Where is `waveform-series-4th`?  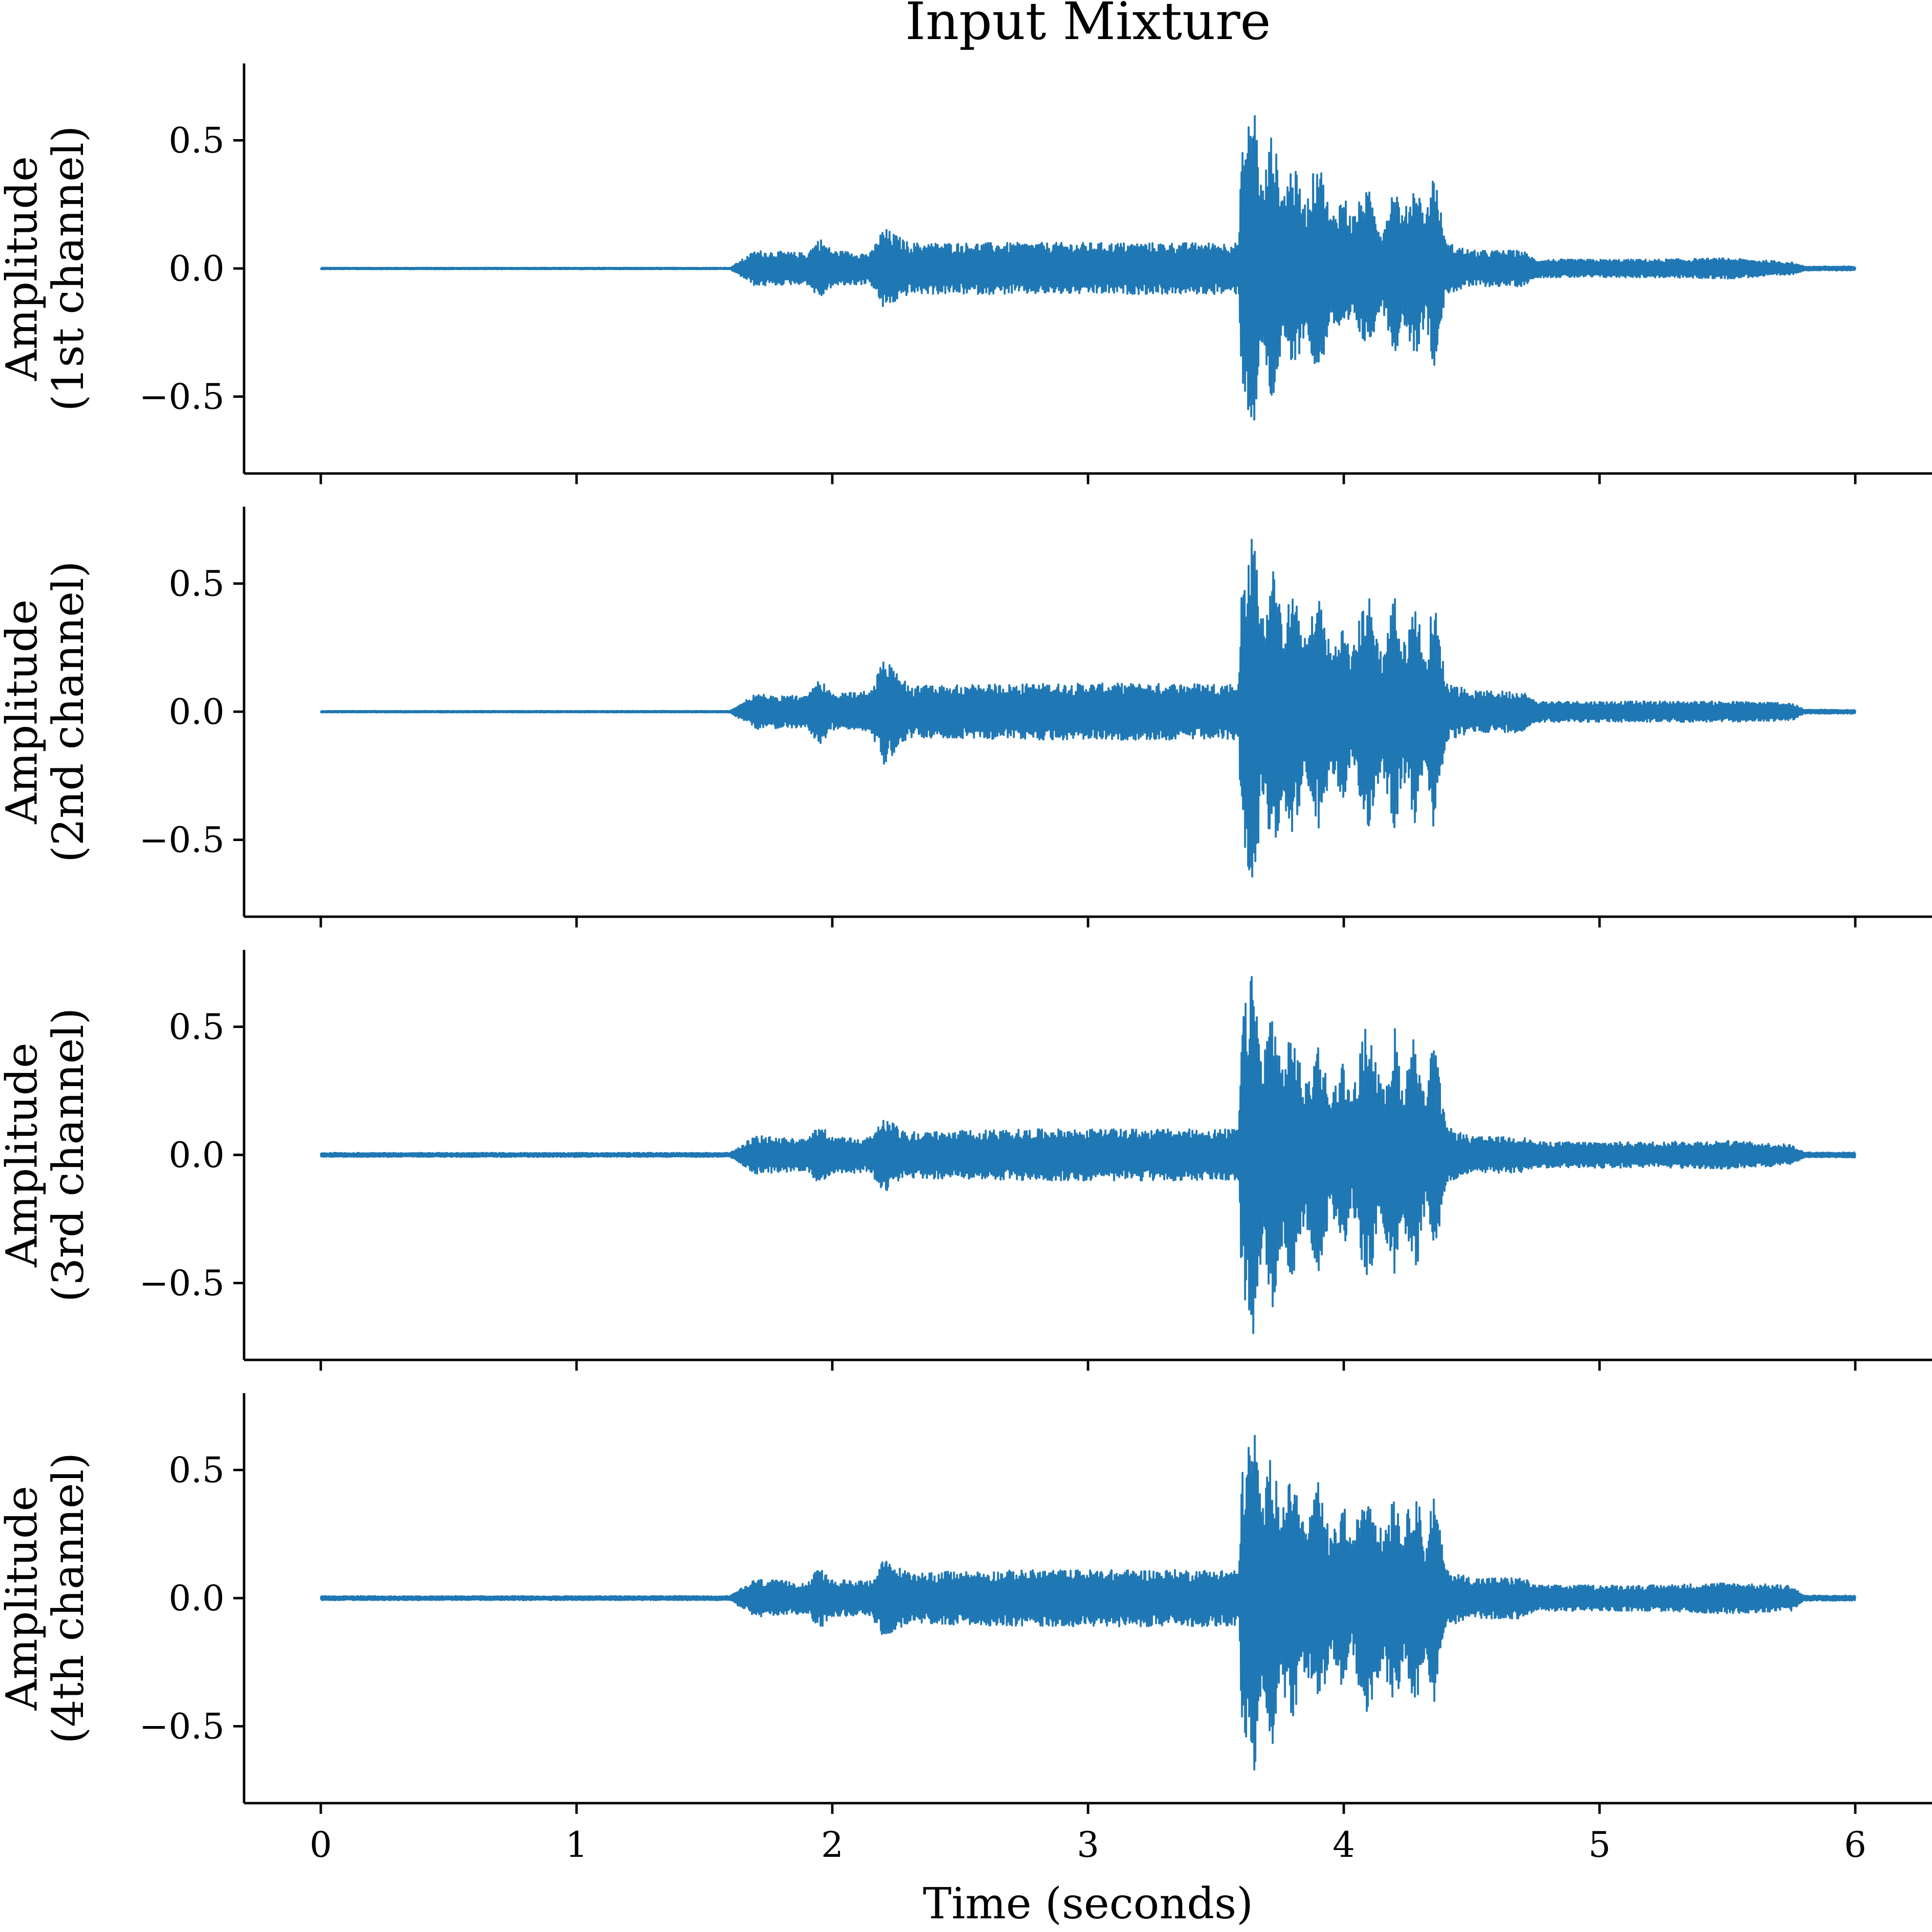 waveform-series-4th is located at coordinates (1088, 1603).